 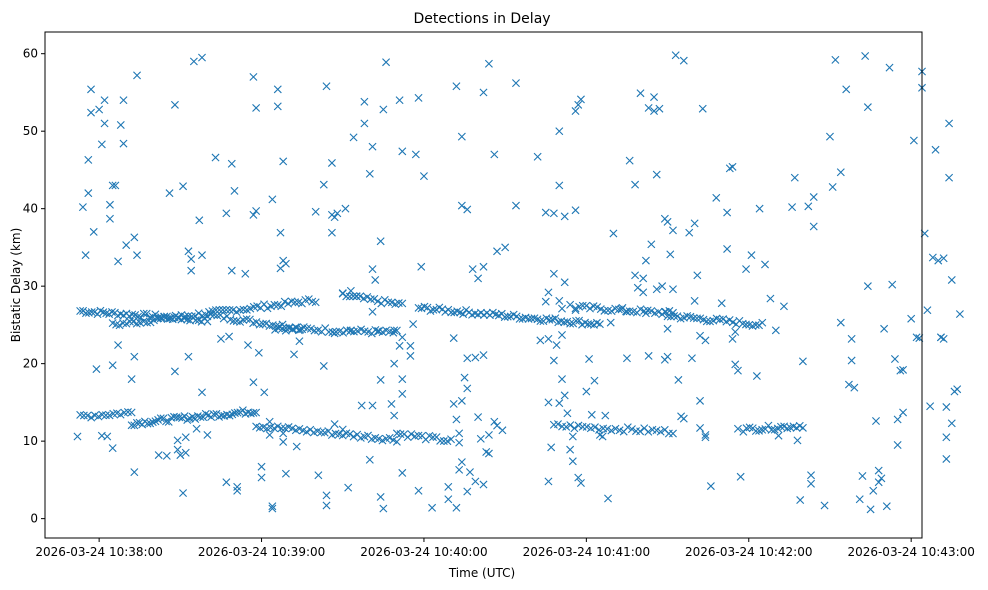 I want to click on x-axis-label: Time (UTC), so click(x=481, y=573).